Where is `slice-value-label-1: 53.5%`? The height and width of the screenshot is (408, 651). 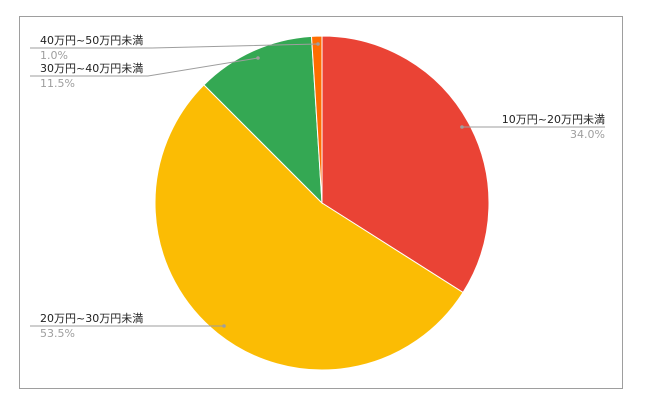 slice-value-label-1: 53.5% is located at coordinates (57, 333).